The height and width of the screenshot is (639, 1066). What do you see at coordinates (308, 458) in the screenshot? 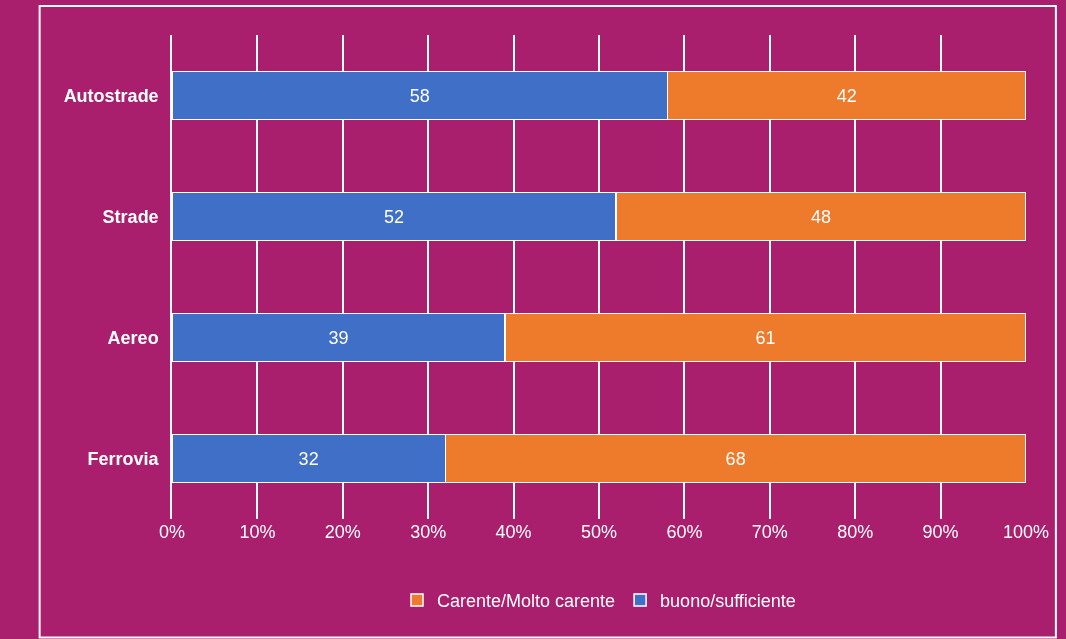
I see `data-label: 32` at bounding box center [308, 458].